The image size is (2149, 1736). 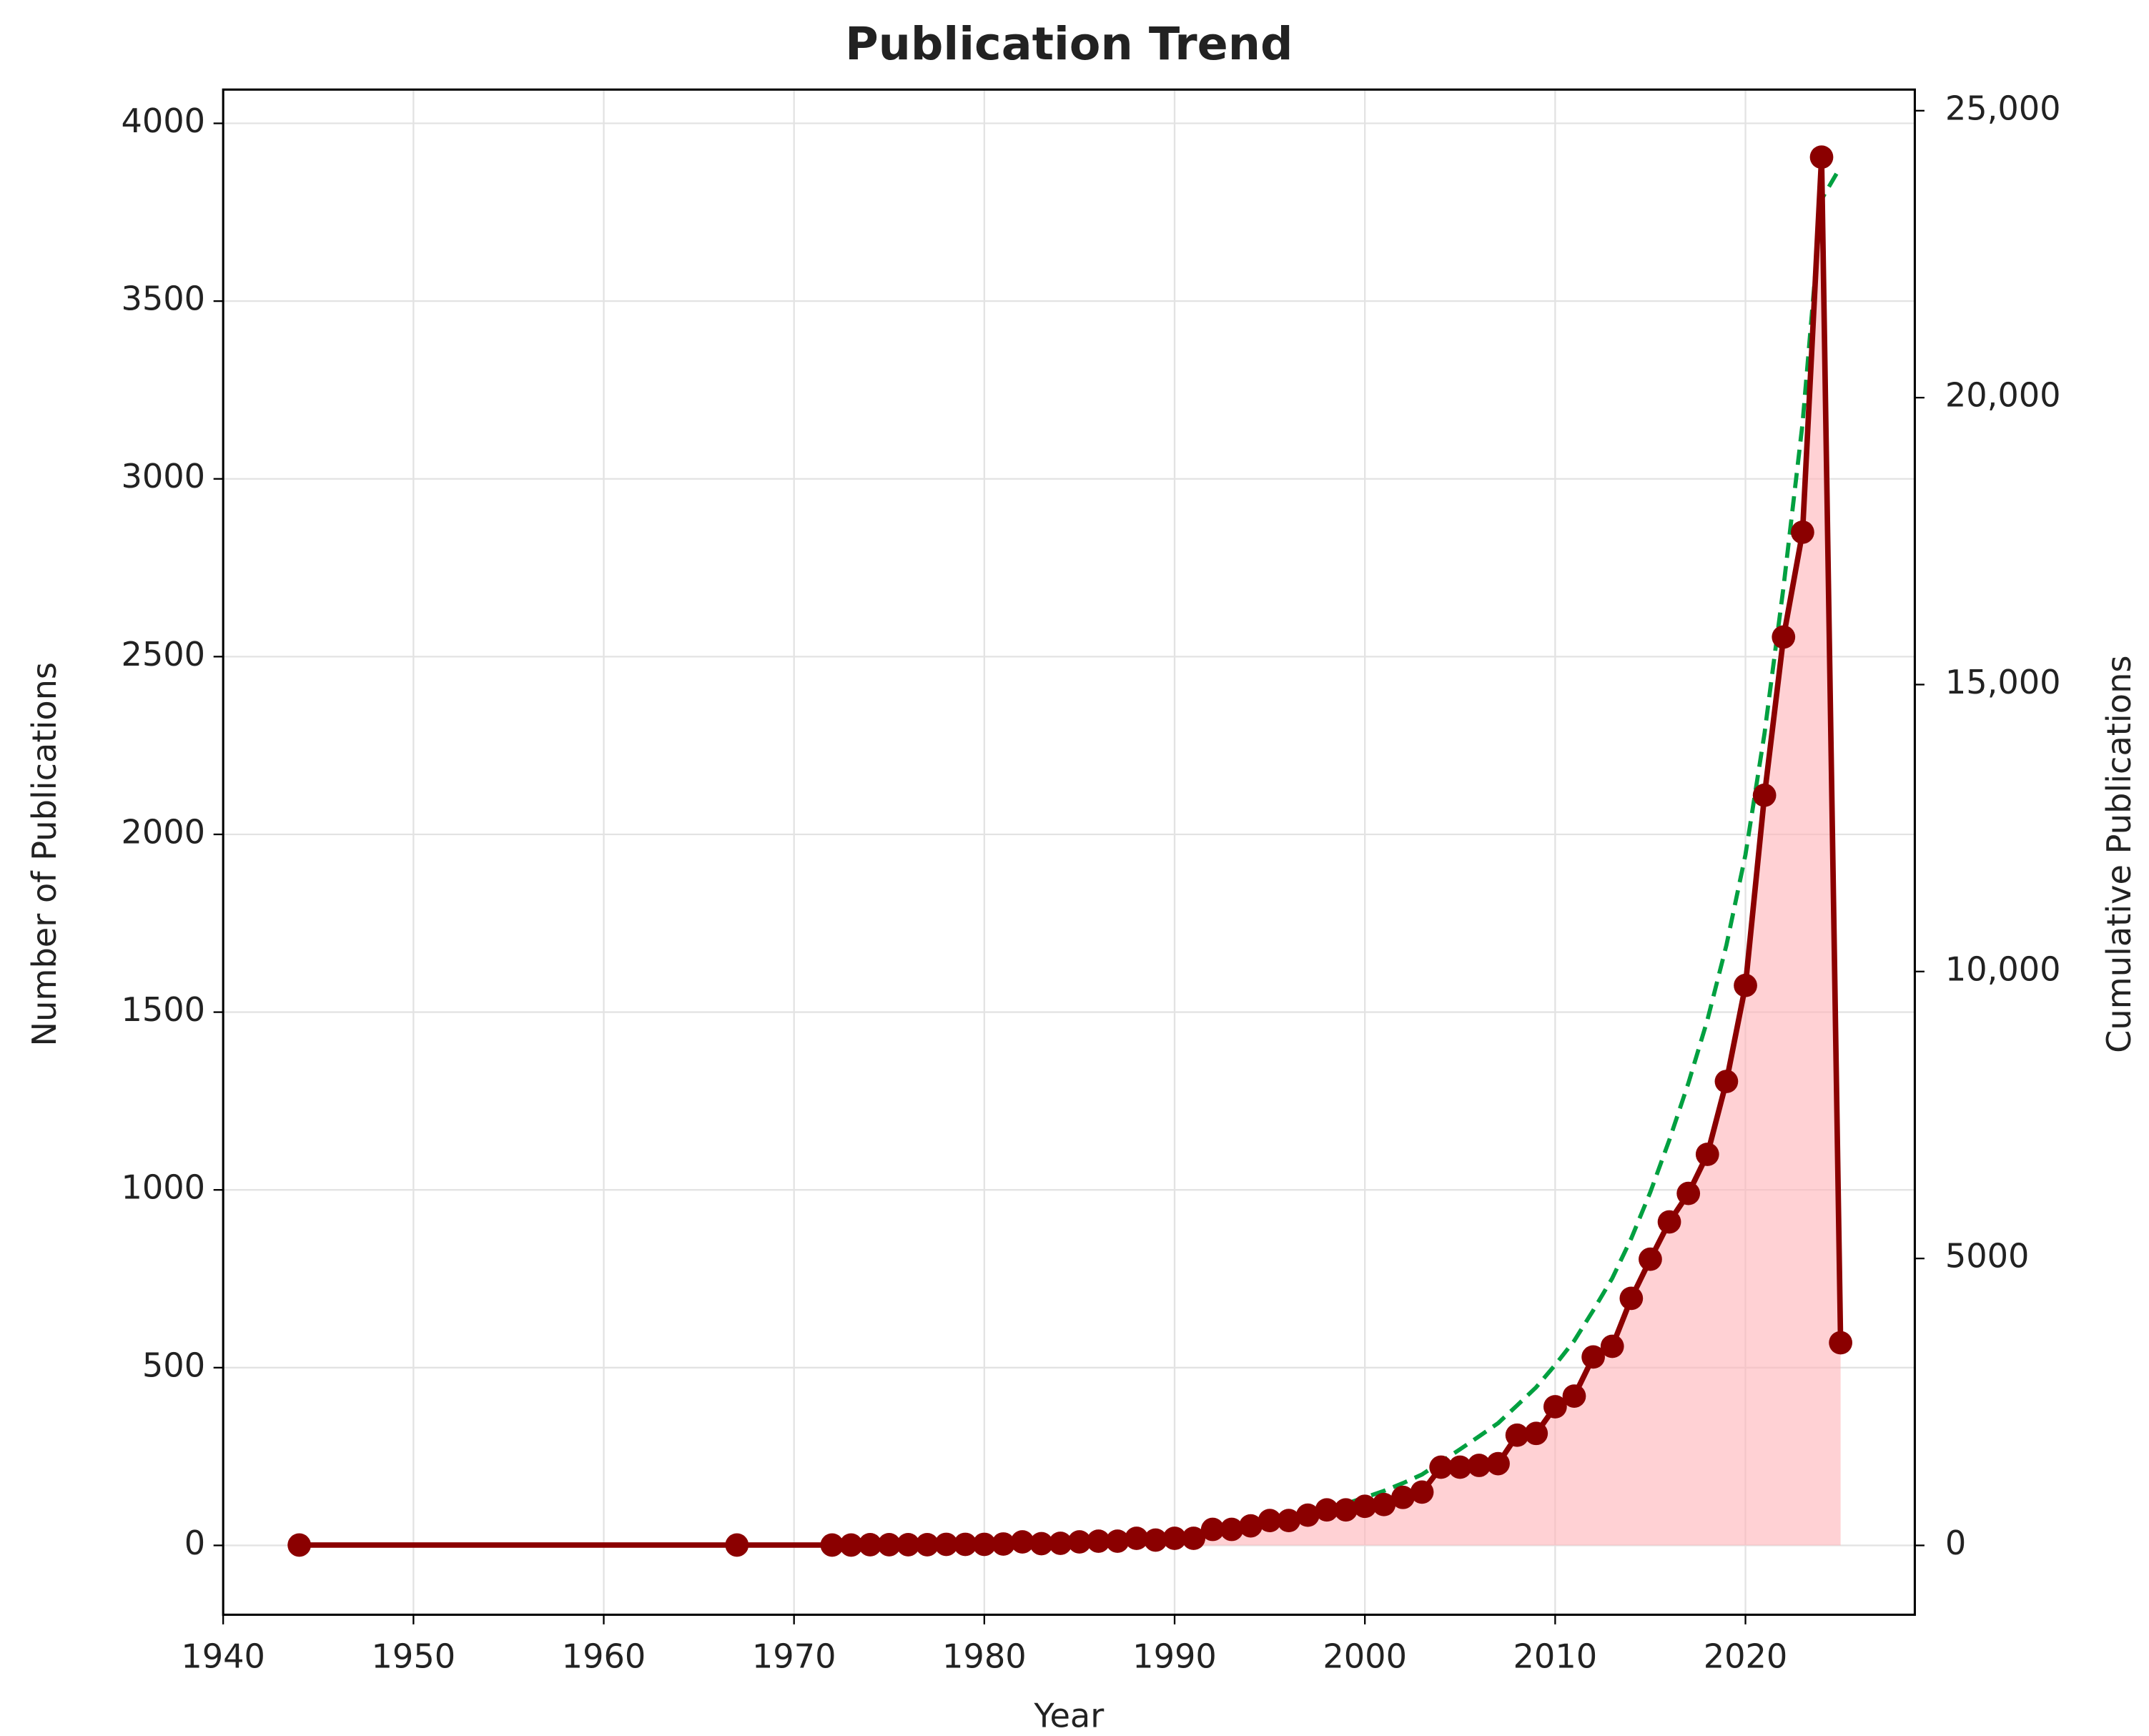 I want to click on y2-tick-label: 5000, so click(x=1987, y=1256).